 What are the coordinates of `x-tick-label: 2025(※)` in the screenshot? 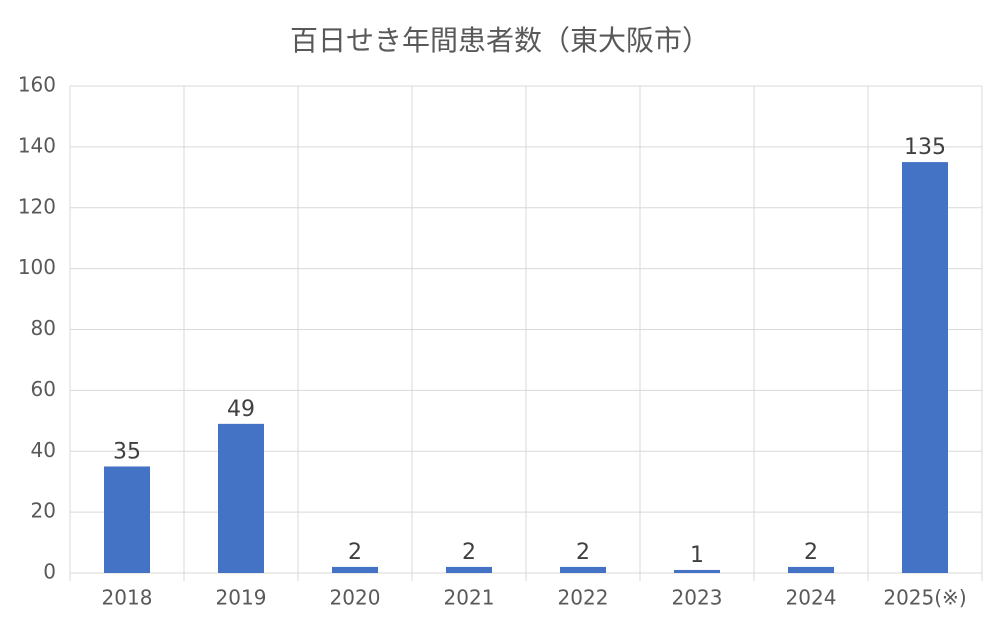 It's located at (924, 598).